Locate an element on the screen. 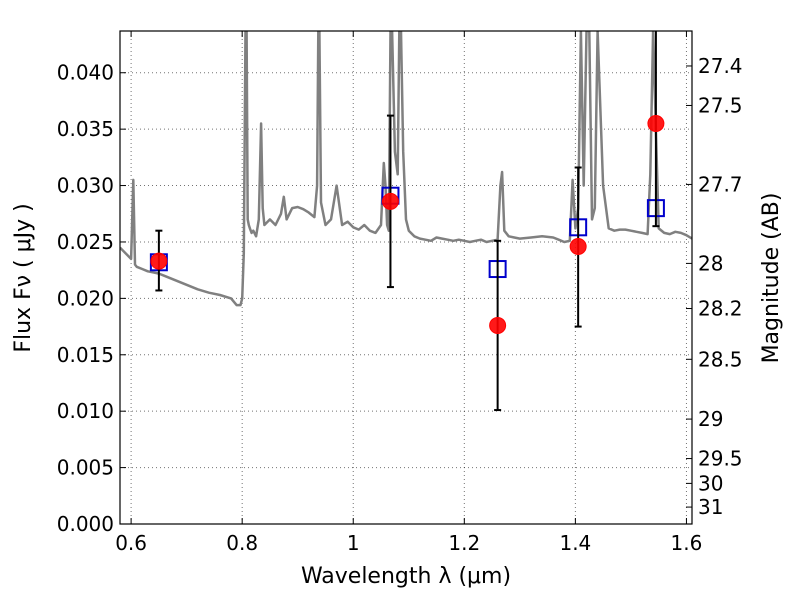 This screenshot has height=600, width=800. y-tick-label: 0.025 is located at coordinates (85, 242).